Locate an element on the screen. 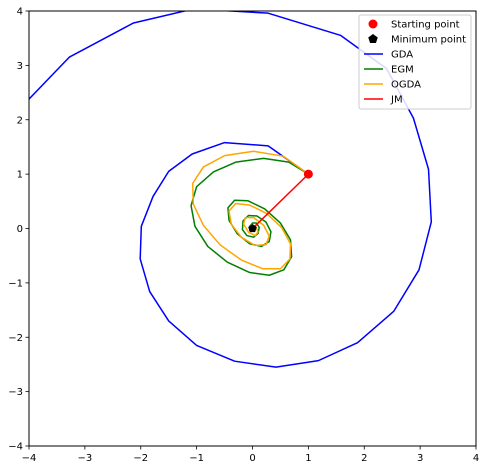  y-tick-label: −4 is located at coordinates (15, 447).